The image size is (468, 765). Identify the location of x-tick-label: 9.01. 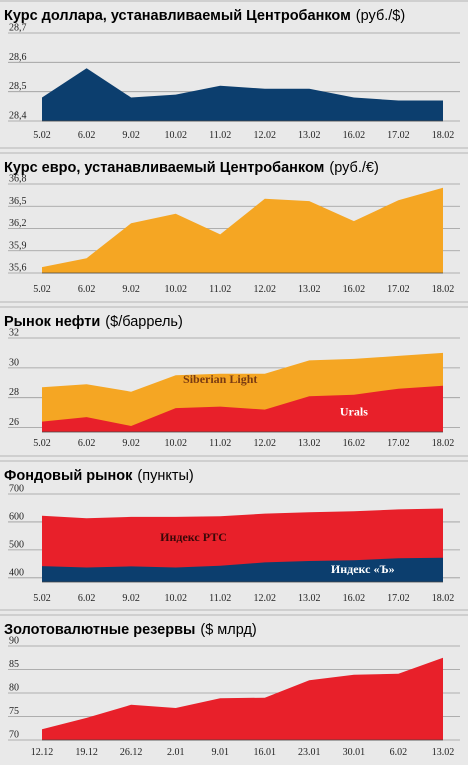
(220, 752).